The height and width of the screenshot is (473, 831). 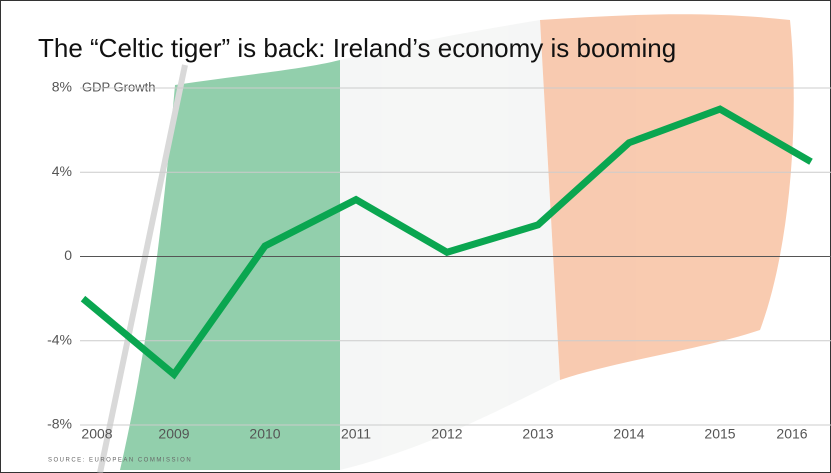 I want to click on x-tick-label: 2008, so click(x=96, y=434).